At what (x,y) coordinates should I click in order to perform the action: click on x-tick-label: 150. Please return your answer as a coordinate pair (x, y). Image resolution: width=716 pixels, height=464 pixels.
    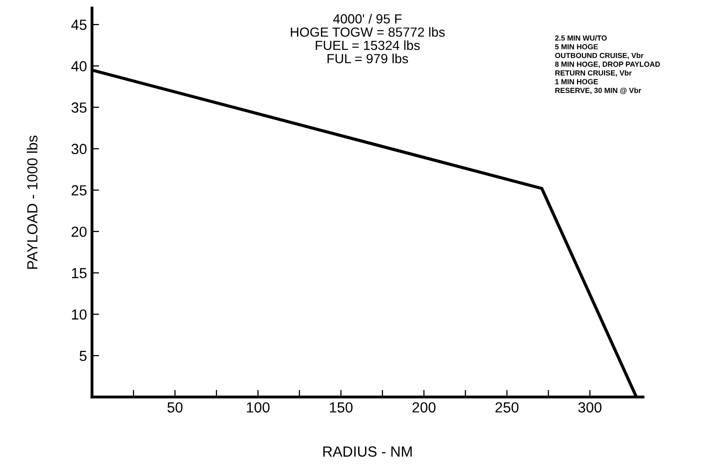
    Looking at the image, I should click on (341, 407).